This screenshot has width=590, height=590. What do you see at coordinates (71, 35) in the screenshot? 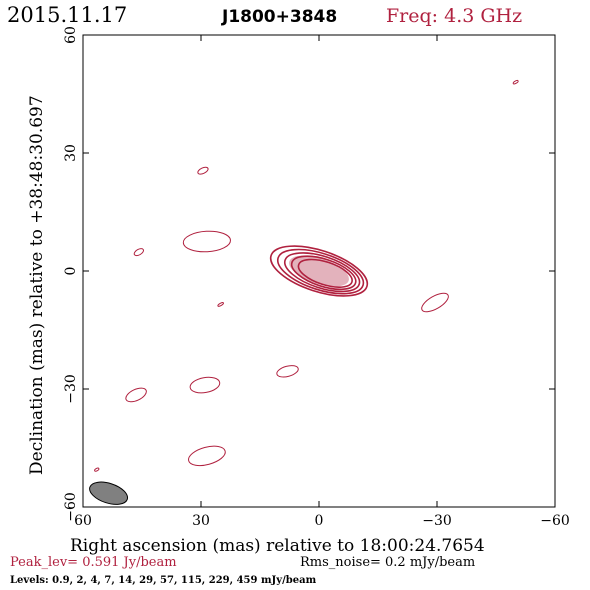
I see `y-tick-label: 60` at bounding box center [71, 35].